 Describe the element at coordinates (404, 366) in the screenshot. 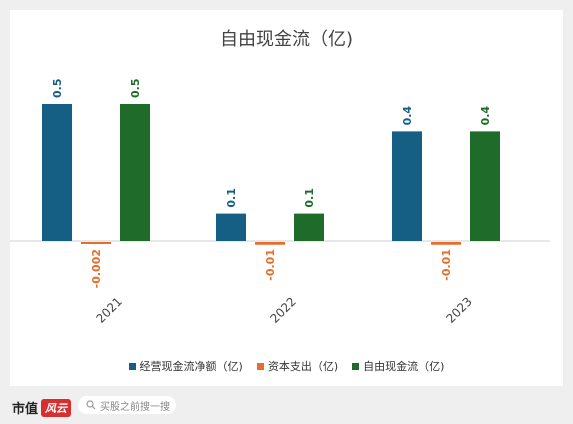

I see `legend-label: 自由现金流（亿)` at that location.